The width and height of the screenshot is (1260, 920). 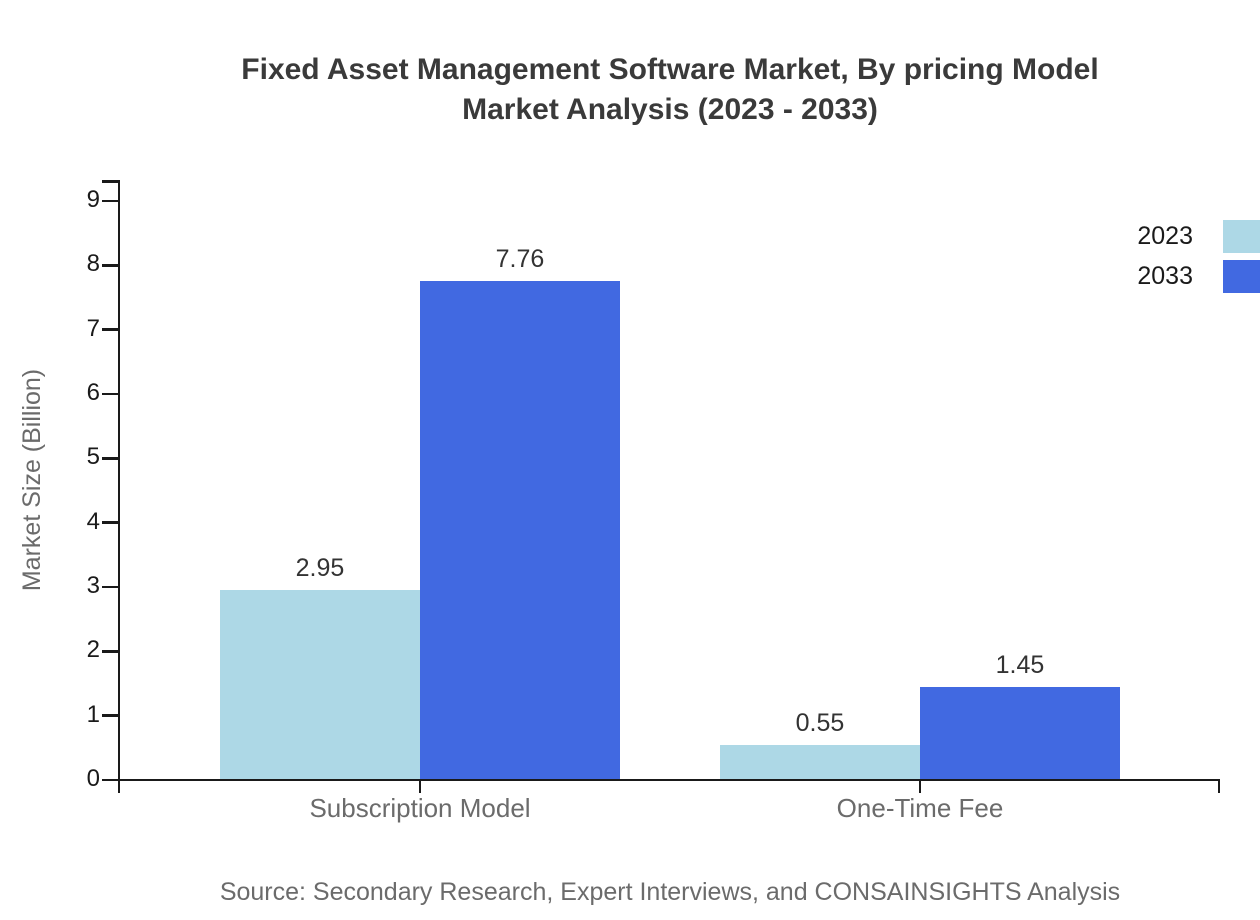 What do you see at coordinates (520, 258) in the screenshot?
I see `value-label: 7.76` at bounding box center [520, 258].